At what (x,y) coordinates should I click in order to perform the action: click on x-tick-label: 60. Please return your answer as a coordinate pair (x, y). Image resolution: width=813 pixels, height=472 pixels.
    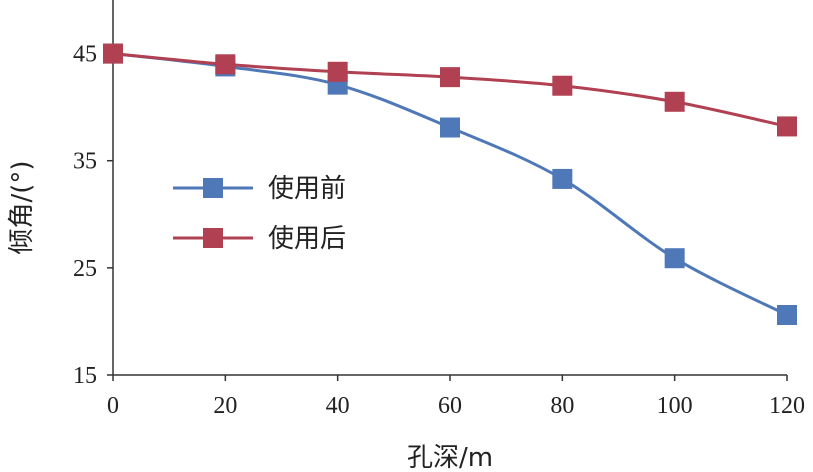
    Looking at the image, I should click on (450, 406).